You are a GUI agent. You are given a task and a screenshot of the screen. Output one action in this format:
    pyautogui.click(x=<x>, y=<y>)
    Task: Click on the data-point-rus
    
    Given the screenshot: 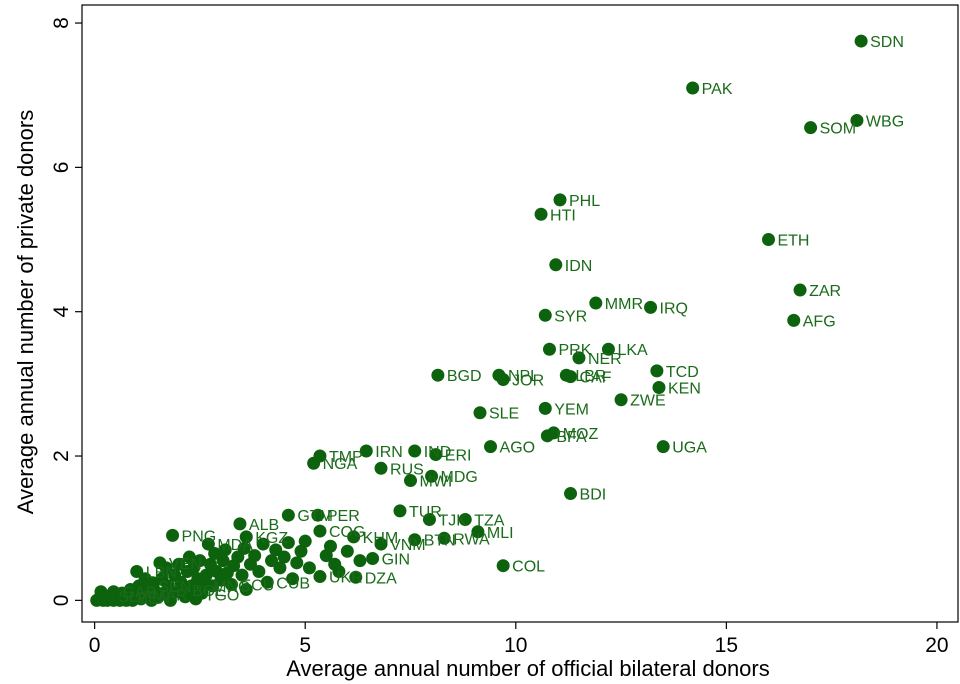 What is the action you would take?
    pyautogui.click(x=381, y=468)
    